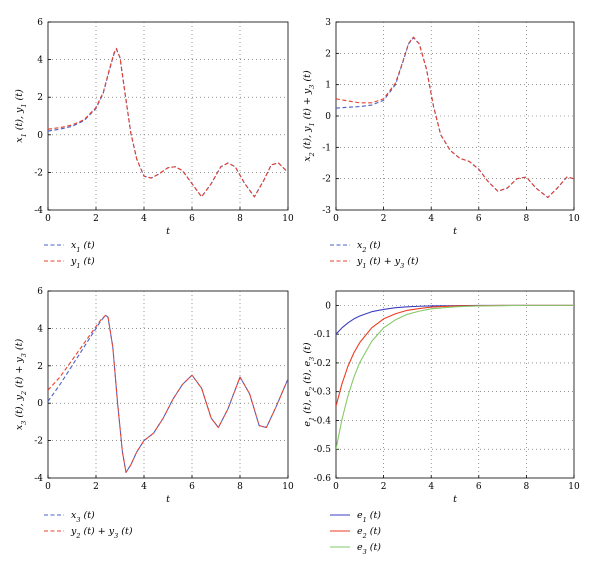 The image size is (600, 584). Describe the element at coordinates (326, 211) in the screenshot. I see `y-tick-label: -3` at that location.